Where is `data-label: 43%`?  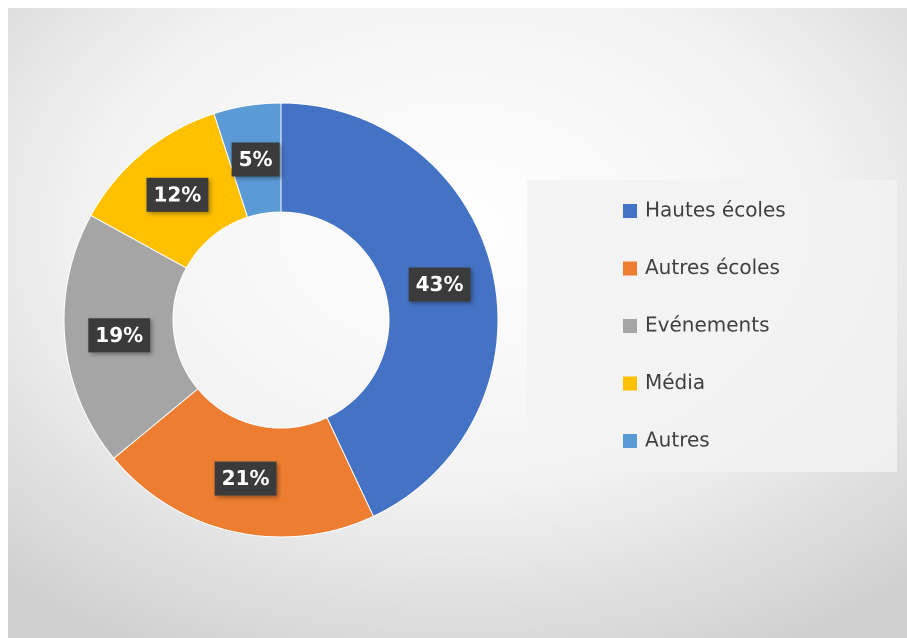 data-label: 43% is located at coordinates (440, 284).